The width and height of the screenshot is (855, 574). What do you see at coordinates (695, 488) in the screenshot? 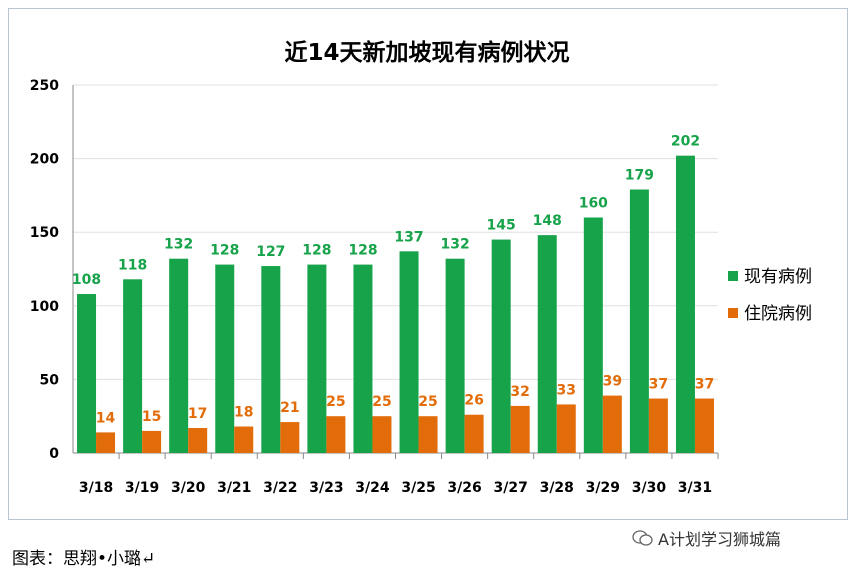
I see `x-tick-label: 3/31` at bounding box center [695, 488].